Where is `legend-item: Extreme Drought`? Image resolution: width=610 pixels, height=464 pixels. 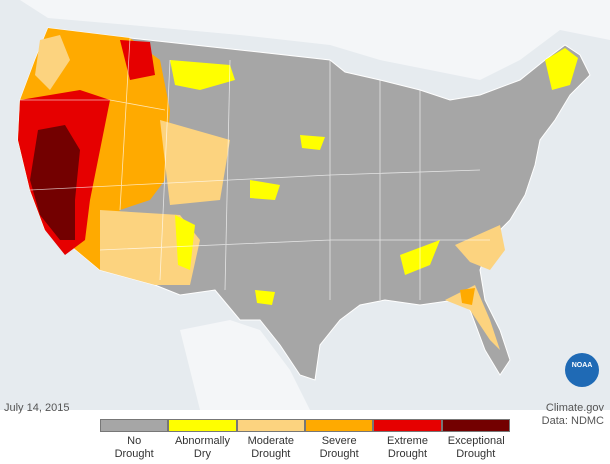
legend-item: Extreme Drought is located at coordinates (407, 440).